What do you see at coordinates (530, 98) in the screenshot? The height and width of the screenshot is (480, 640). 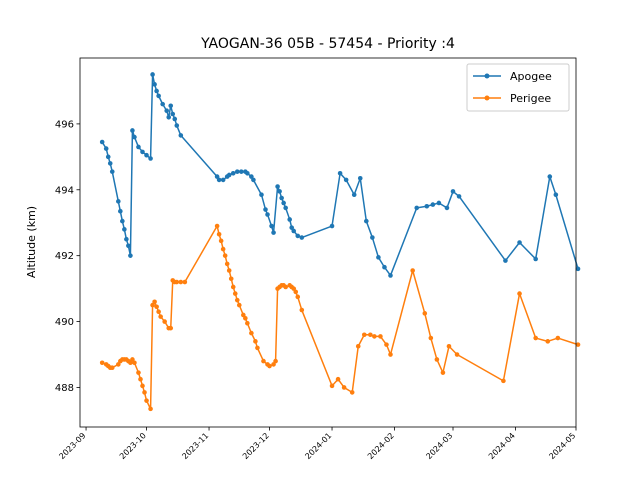 I see `legend-perigee-label: Perigee` at bounding box center [530, 98].